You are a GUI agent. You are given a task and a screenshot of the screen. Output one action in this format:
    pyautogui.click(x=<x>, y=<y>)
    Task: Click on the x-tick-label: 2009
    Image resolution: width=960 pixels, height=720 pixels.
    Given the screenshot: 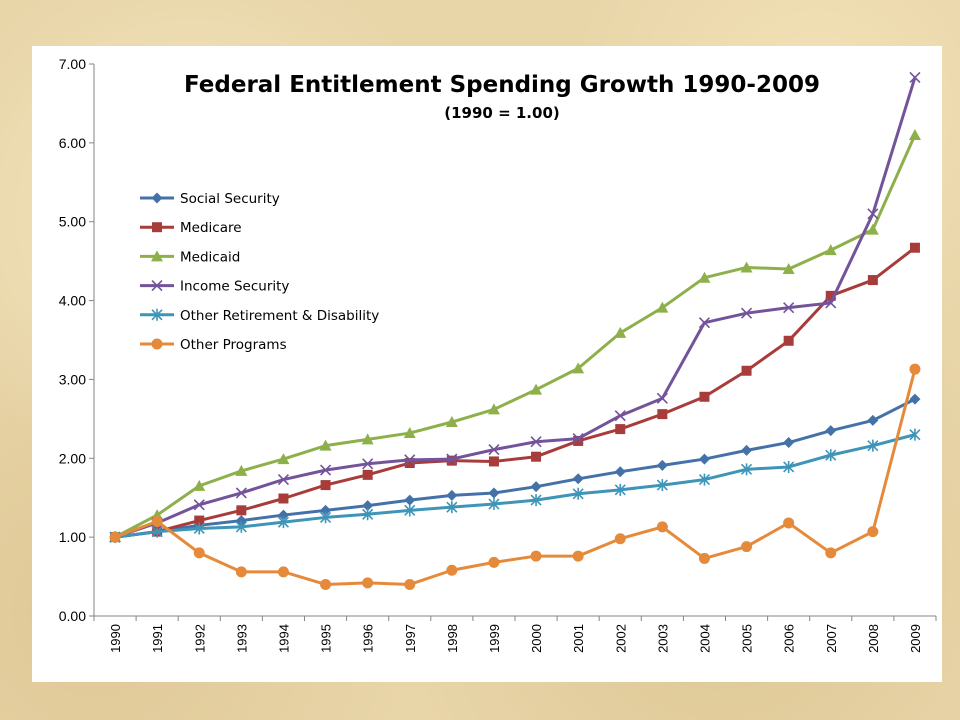 What is the action you would take?
    pyautogui.click(x=915, y=638)
    